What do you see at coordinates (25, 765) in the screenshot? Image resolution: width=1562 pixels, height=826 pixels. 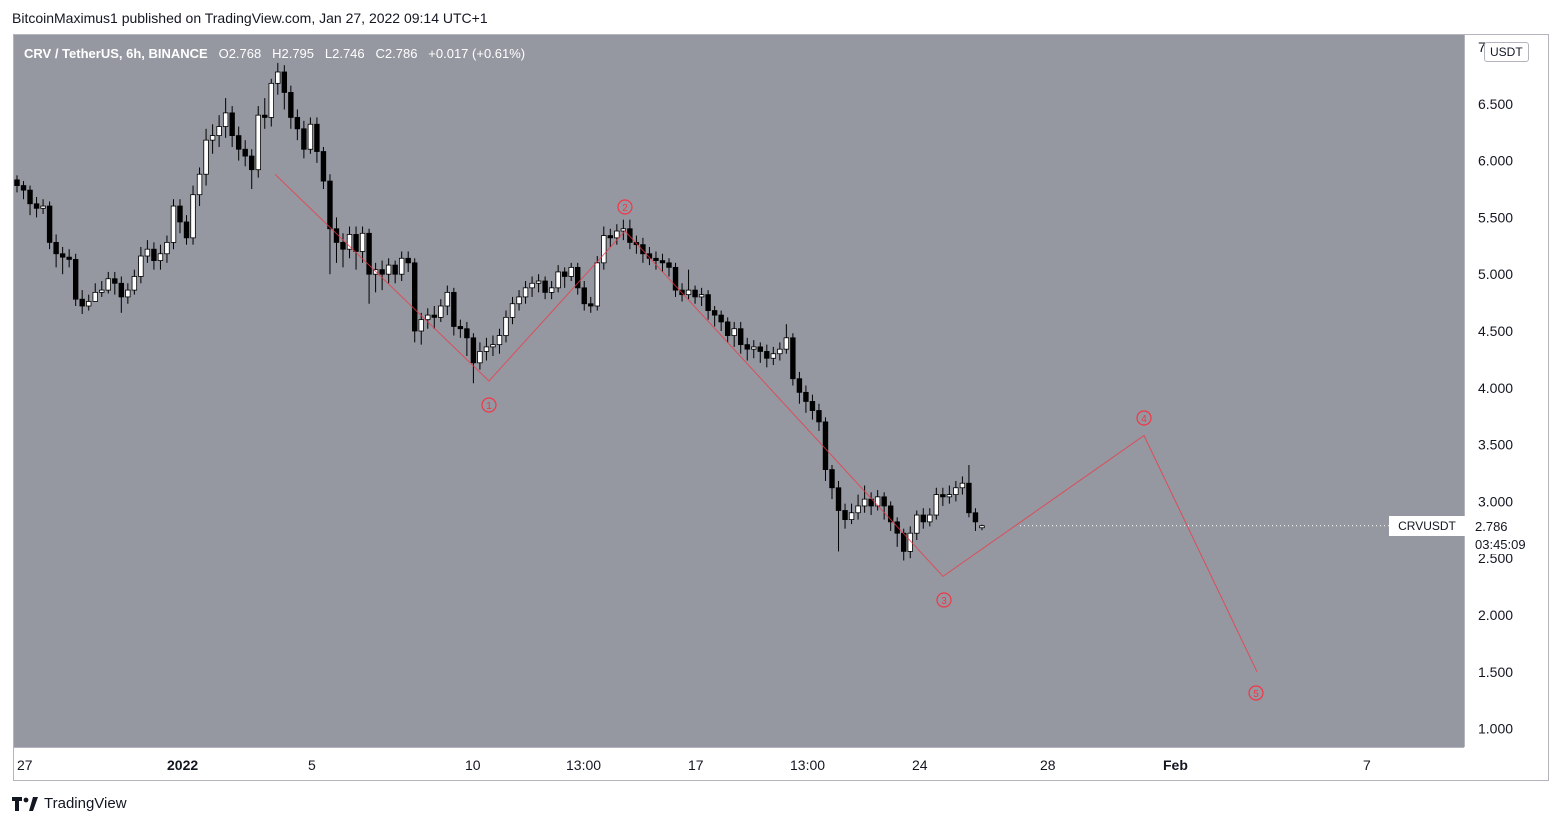 I see `x-tick-label: 27` at bounding box center [25, 765].